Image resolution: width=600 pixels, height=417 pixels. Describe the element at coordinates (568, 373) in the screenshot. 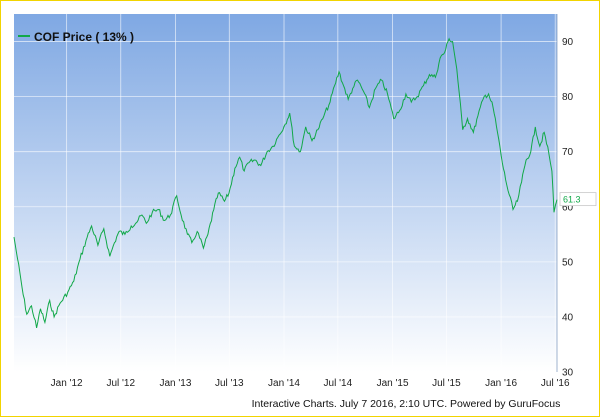

I see `y-tick-label: 30` at that location.